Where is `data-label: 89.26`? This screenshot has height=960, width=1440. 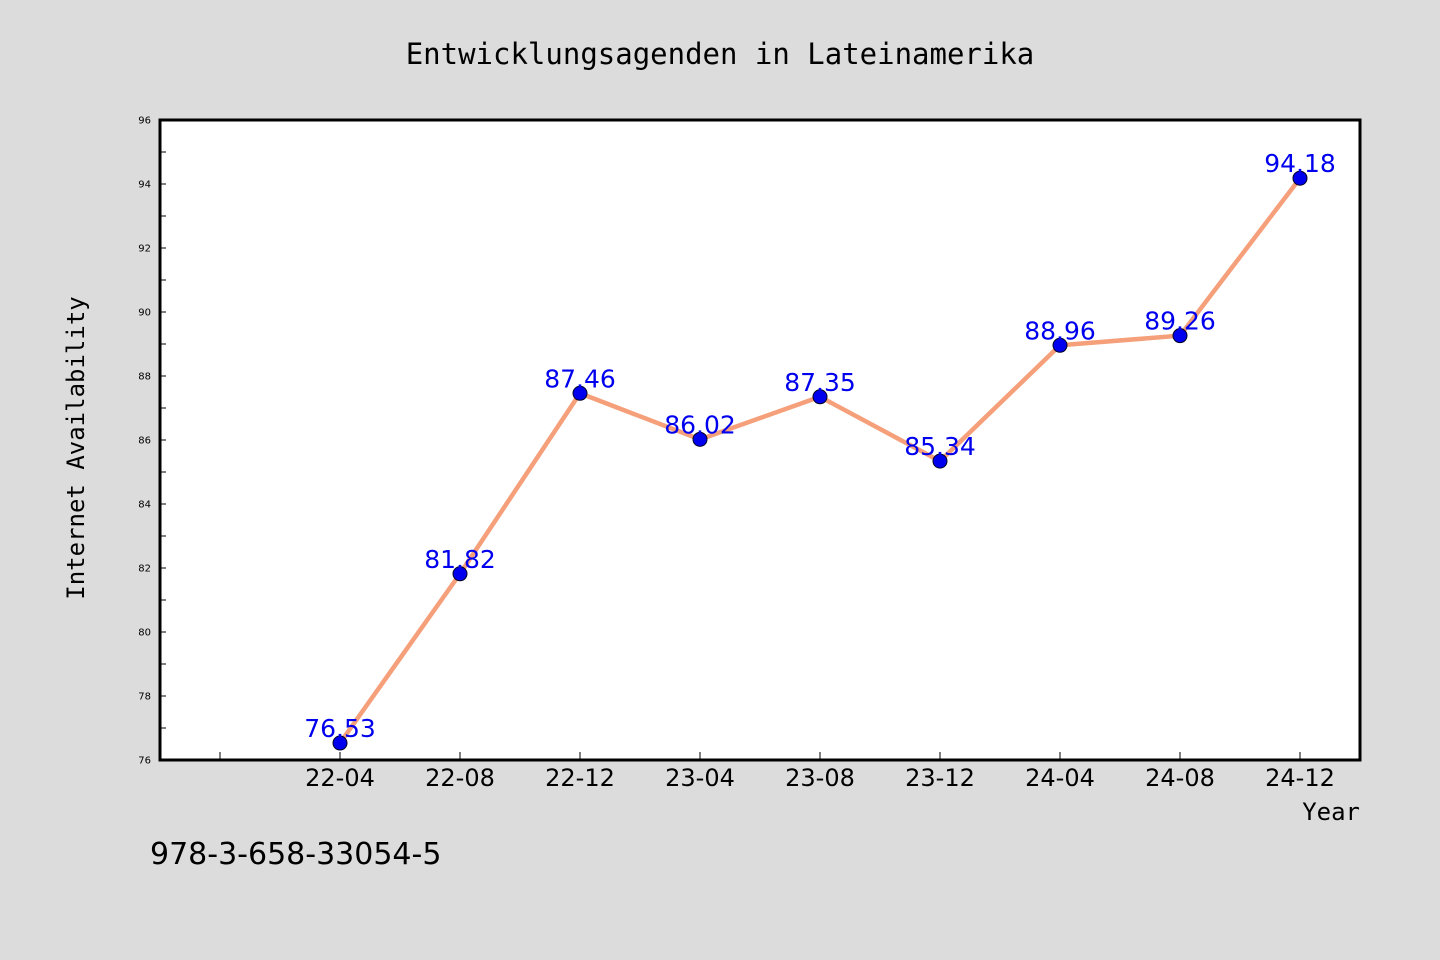 data-label: 89.26 is located at coordinates (1180, 321).